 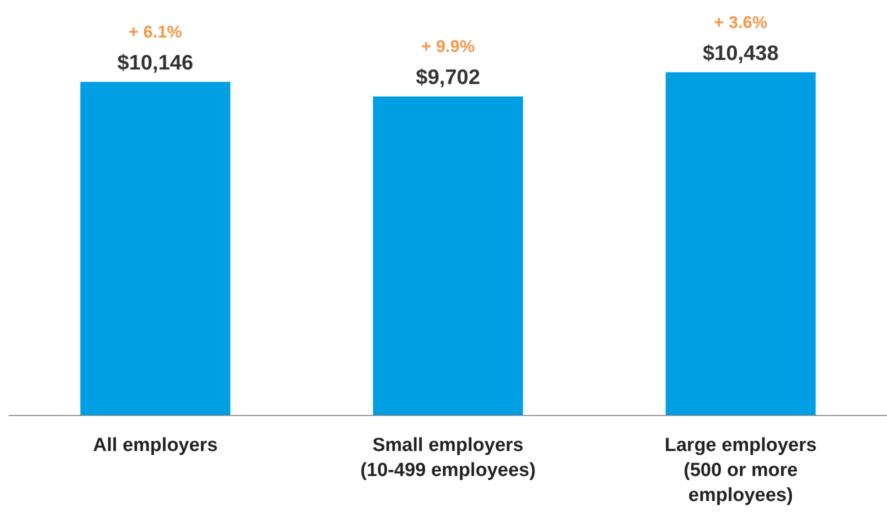 What do you see at coordinates (740, 53) in the screenshot?
I see `data-label: $10,438` at bounding box center [740, 53].